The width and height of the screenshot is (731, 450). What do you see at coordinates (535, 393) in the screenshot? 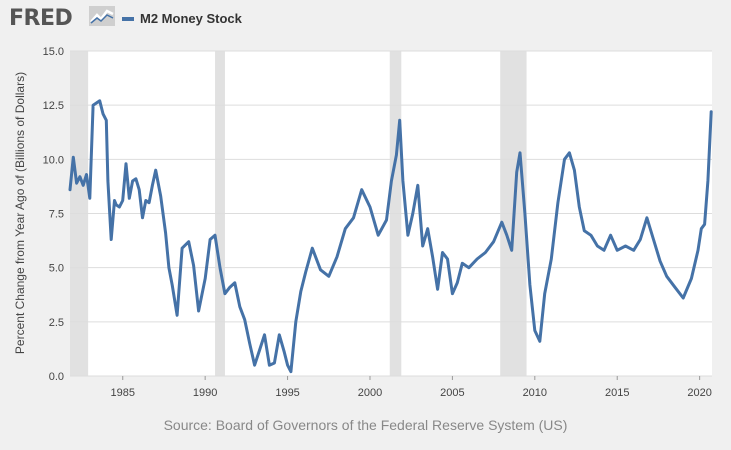
I see `x-tick-label: 2010` at bounding box center [535, 393].